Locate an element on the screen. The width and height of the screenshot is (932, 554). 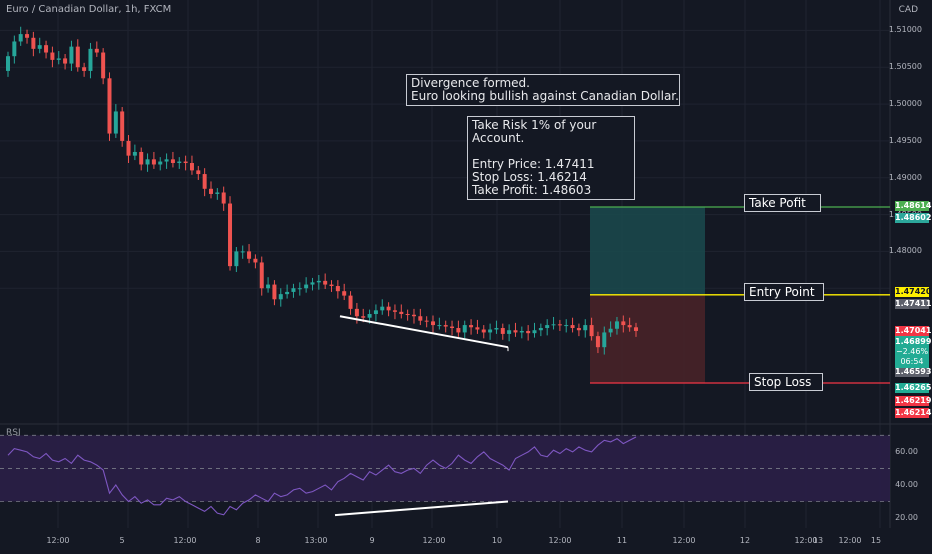
time-tick: 15 is located at coordinates (876, 540).